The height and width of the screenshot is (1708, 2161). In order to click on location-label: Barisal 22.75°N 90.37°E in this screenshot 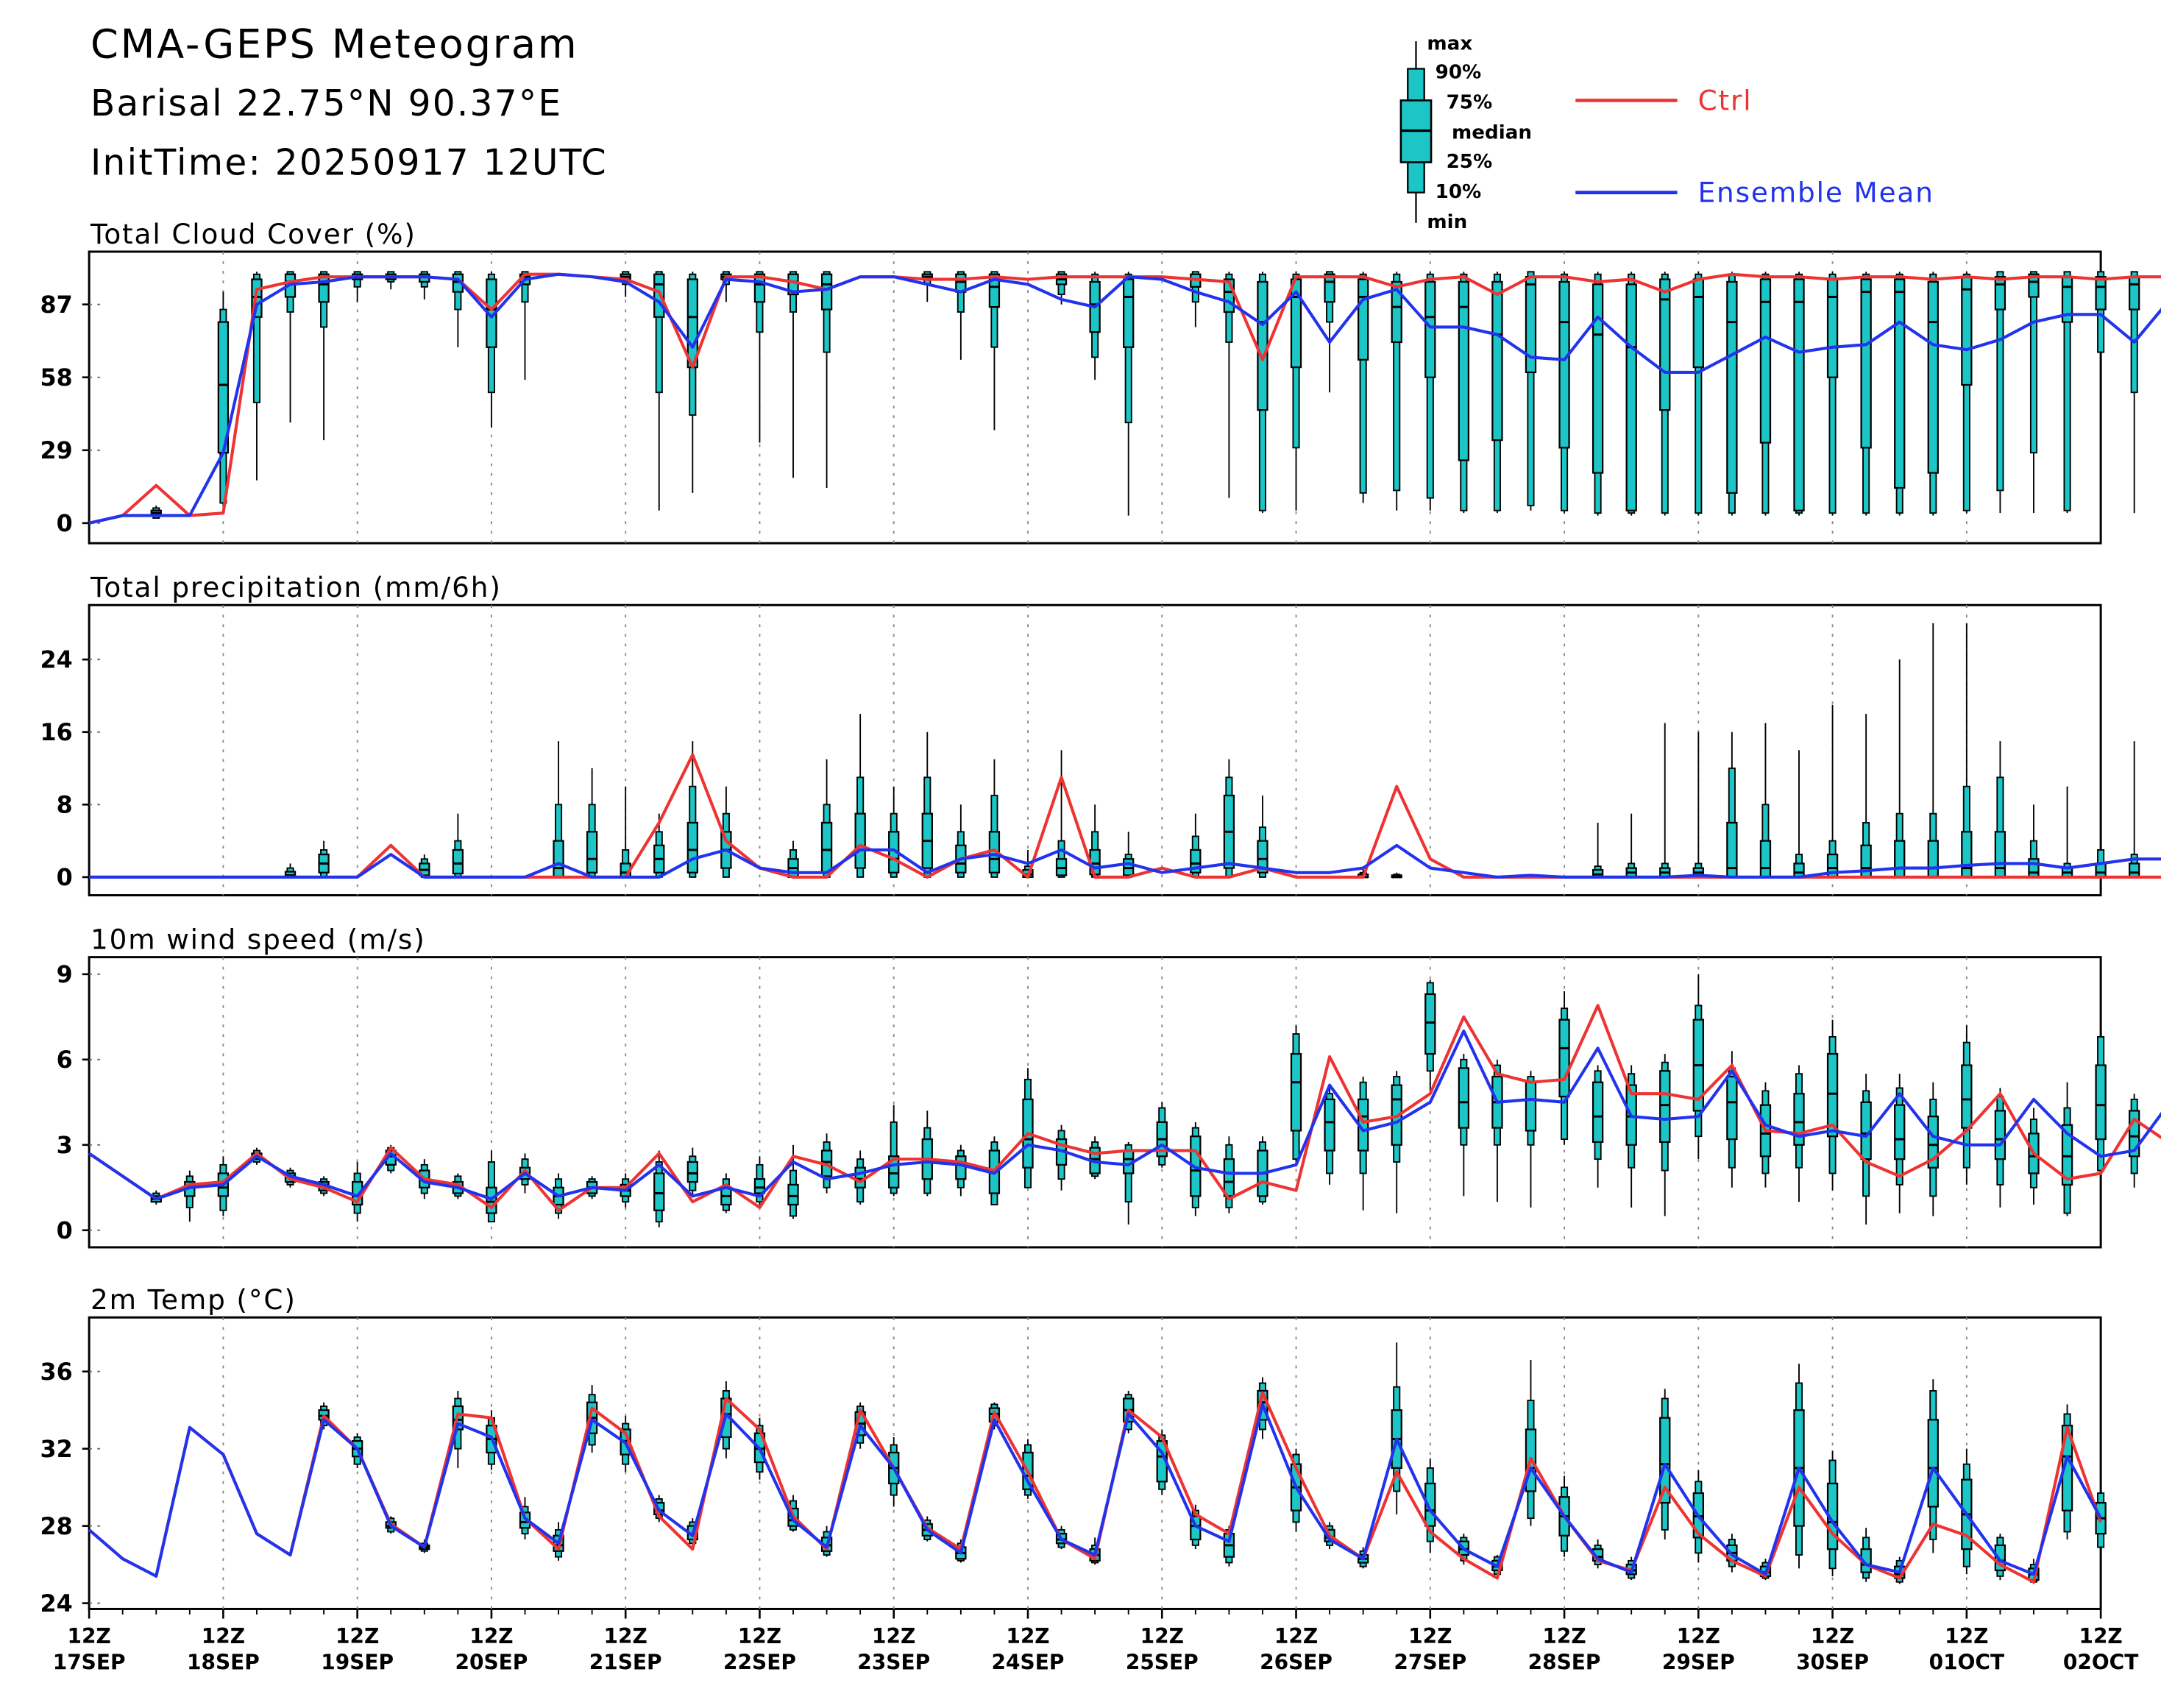, I will do `click(326, 103)`.